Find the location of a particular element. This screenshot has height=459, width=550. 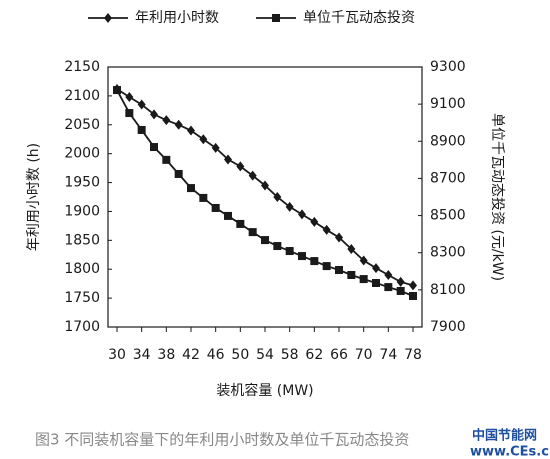

x-tick-label: 34 is located at coordinates (142, 355).